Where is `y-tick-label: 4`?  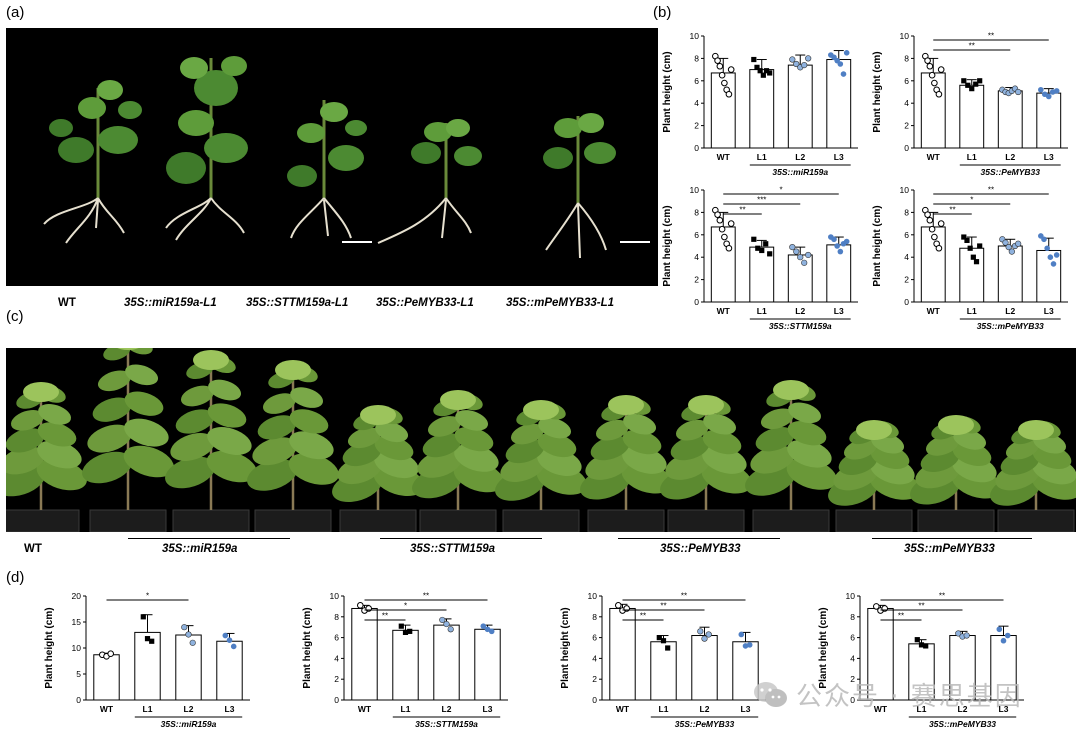 y-tick-label: 4 is located at coordinates (696, 103).